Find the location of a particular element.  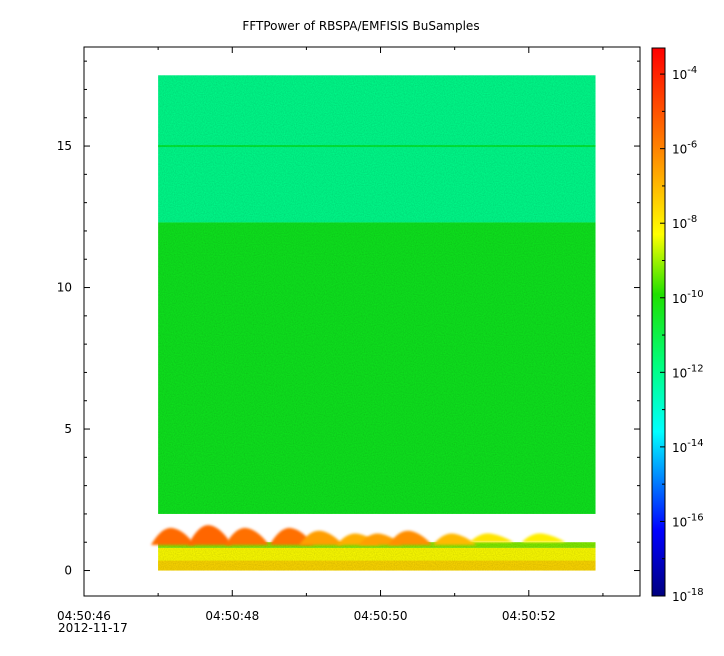

y-tick-label: 15 is located at coordinates (64, 146).